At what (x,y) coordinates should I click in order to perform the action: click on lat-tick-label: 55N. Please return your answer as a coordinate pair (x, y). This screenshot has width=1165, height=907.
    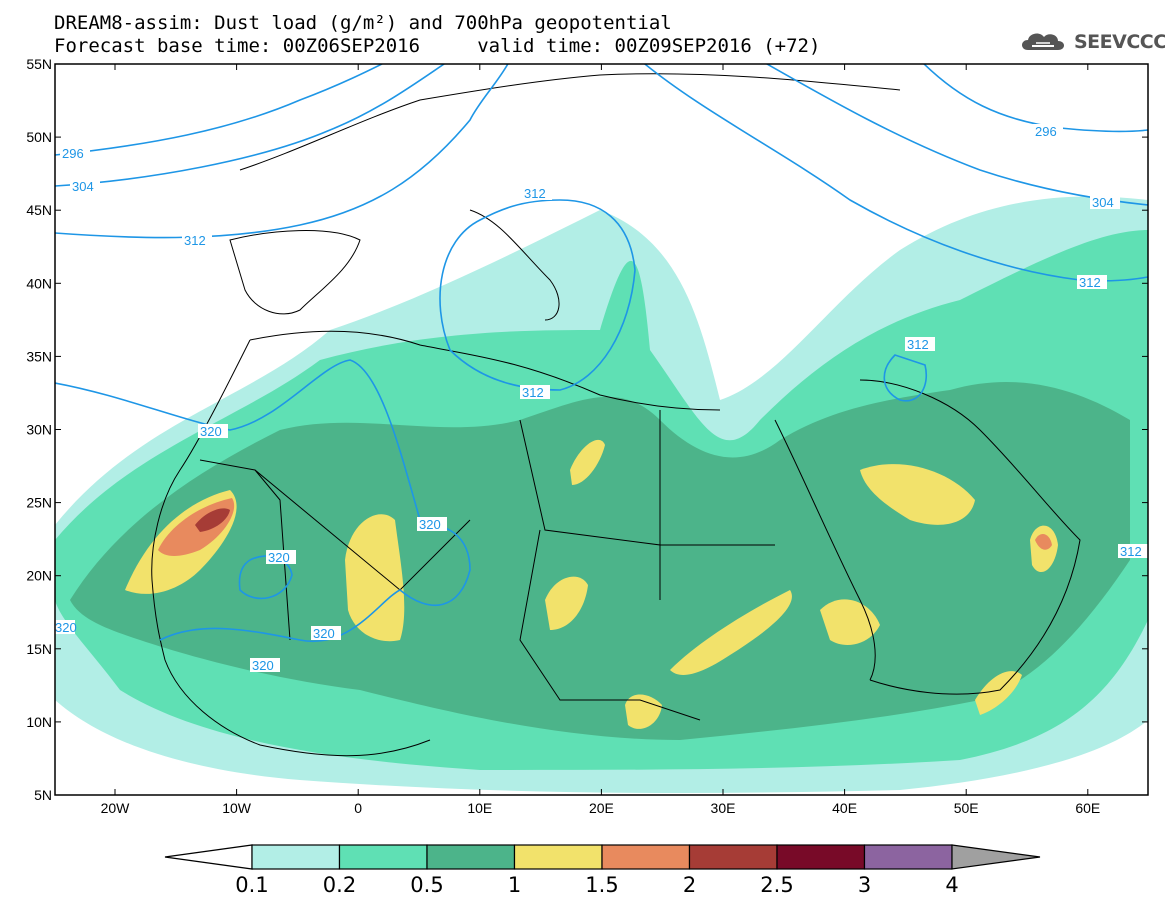
    Looking at the image, I should click on (39, 64).